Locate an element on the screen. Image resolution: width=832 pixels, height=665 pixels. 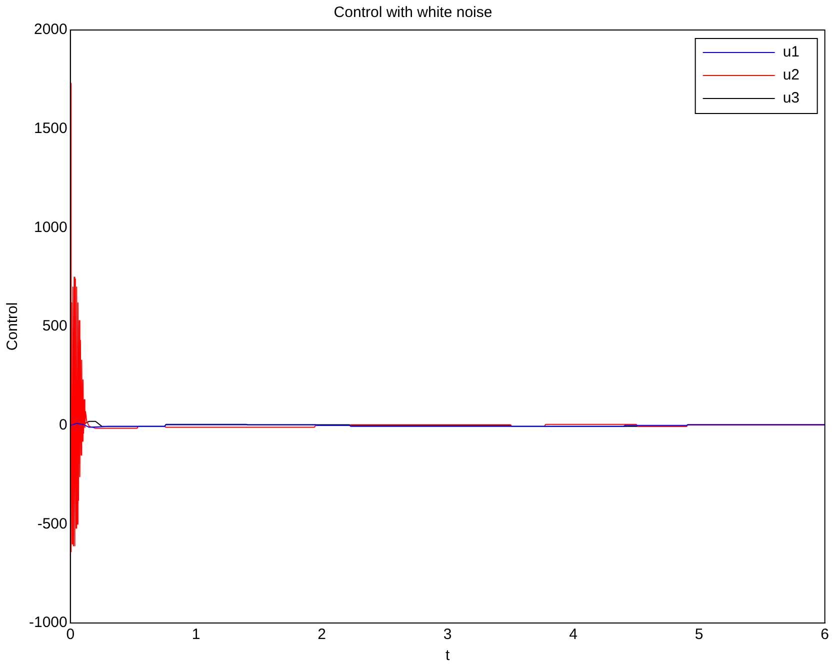
x-tick-label: 3 is located at coordinates (447, 635).